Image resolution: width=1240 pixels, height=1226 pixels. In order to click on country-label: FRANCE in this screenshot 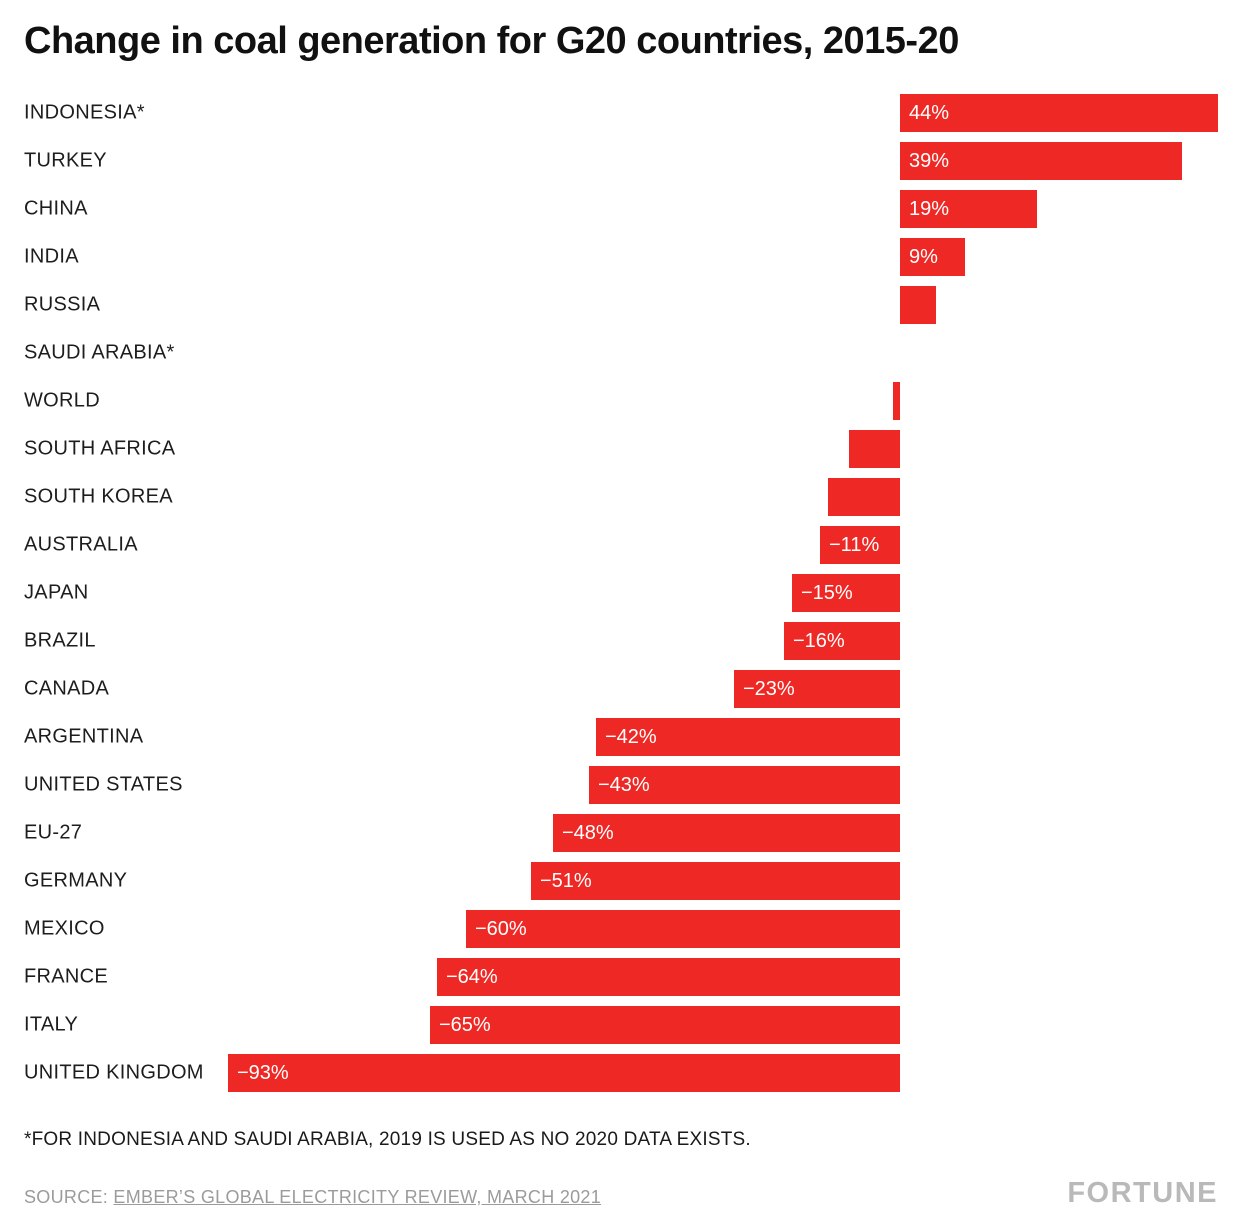, I will do `click(66, 976)`.